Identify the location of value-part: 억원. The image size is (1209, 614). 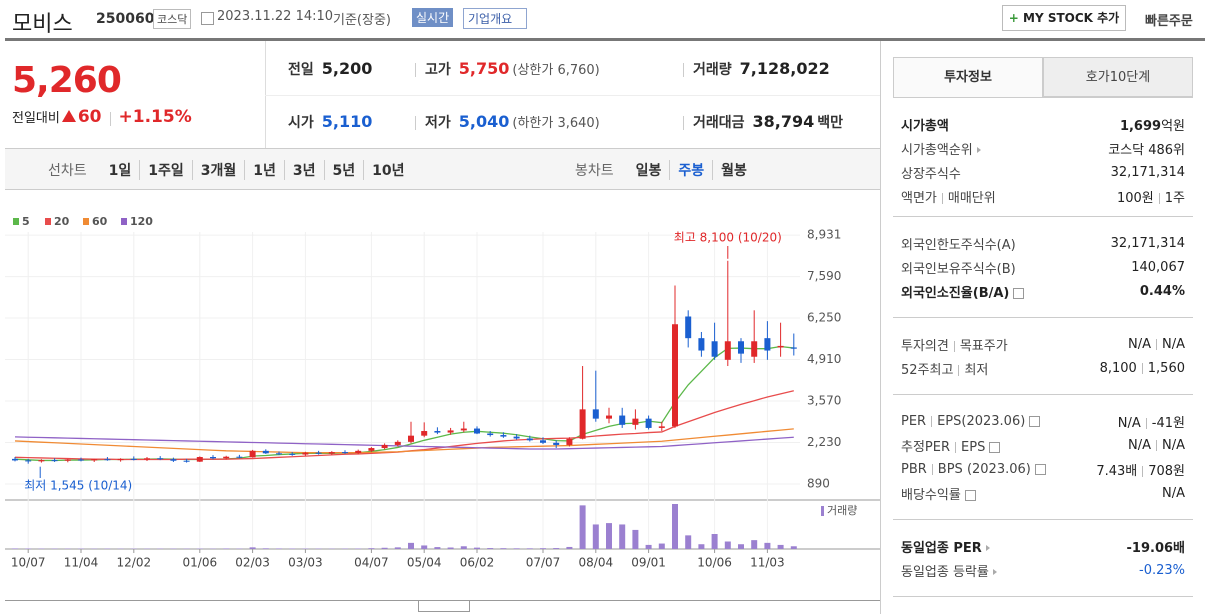
(1173, 126).